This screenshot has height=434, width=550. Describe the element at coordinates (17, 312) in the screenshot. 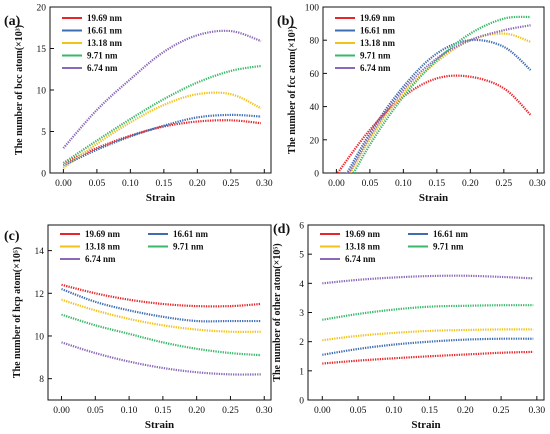

I see `y-axis-label: The number of hcp atom(×10⁵)` at that location.